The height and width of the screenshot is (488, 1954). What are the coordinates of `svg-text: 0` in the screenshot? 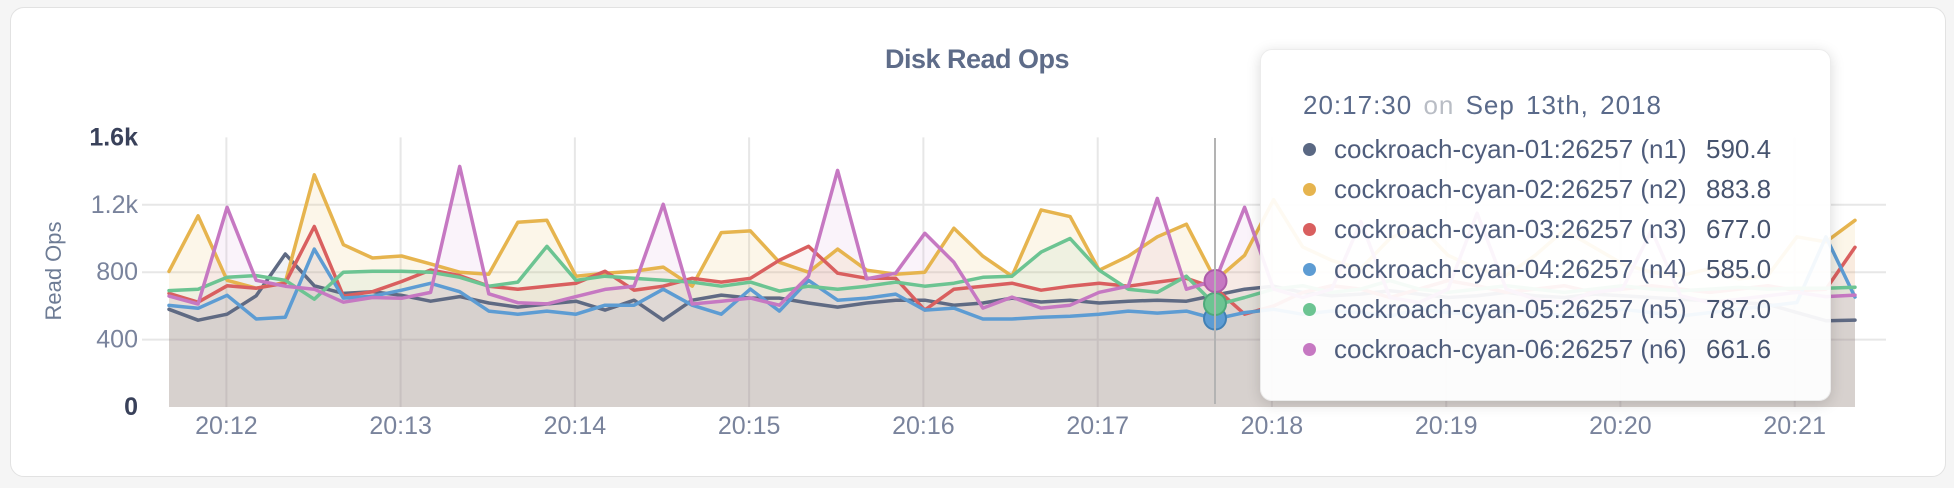 It's located at (131, 407).